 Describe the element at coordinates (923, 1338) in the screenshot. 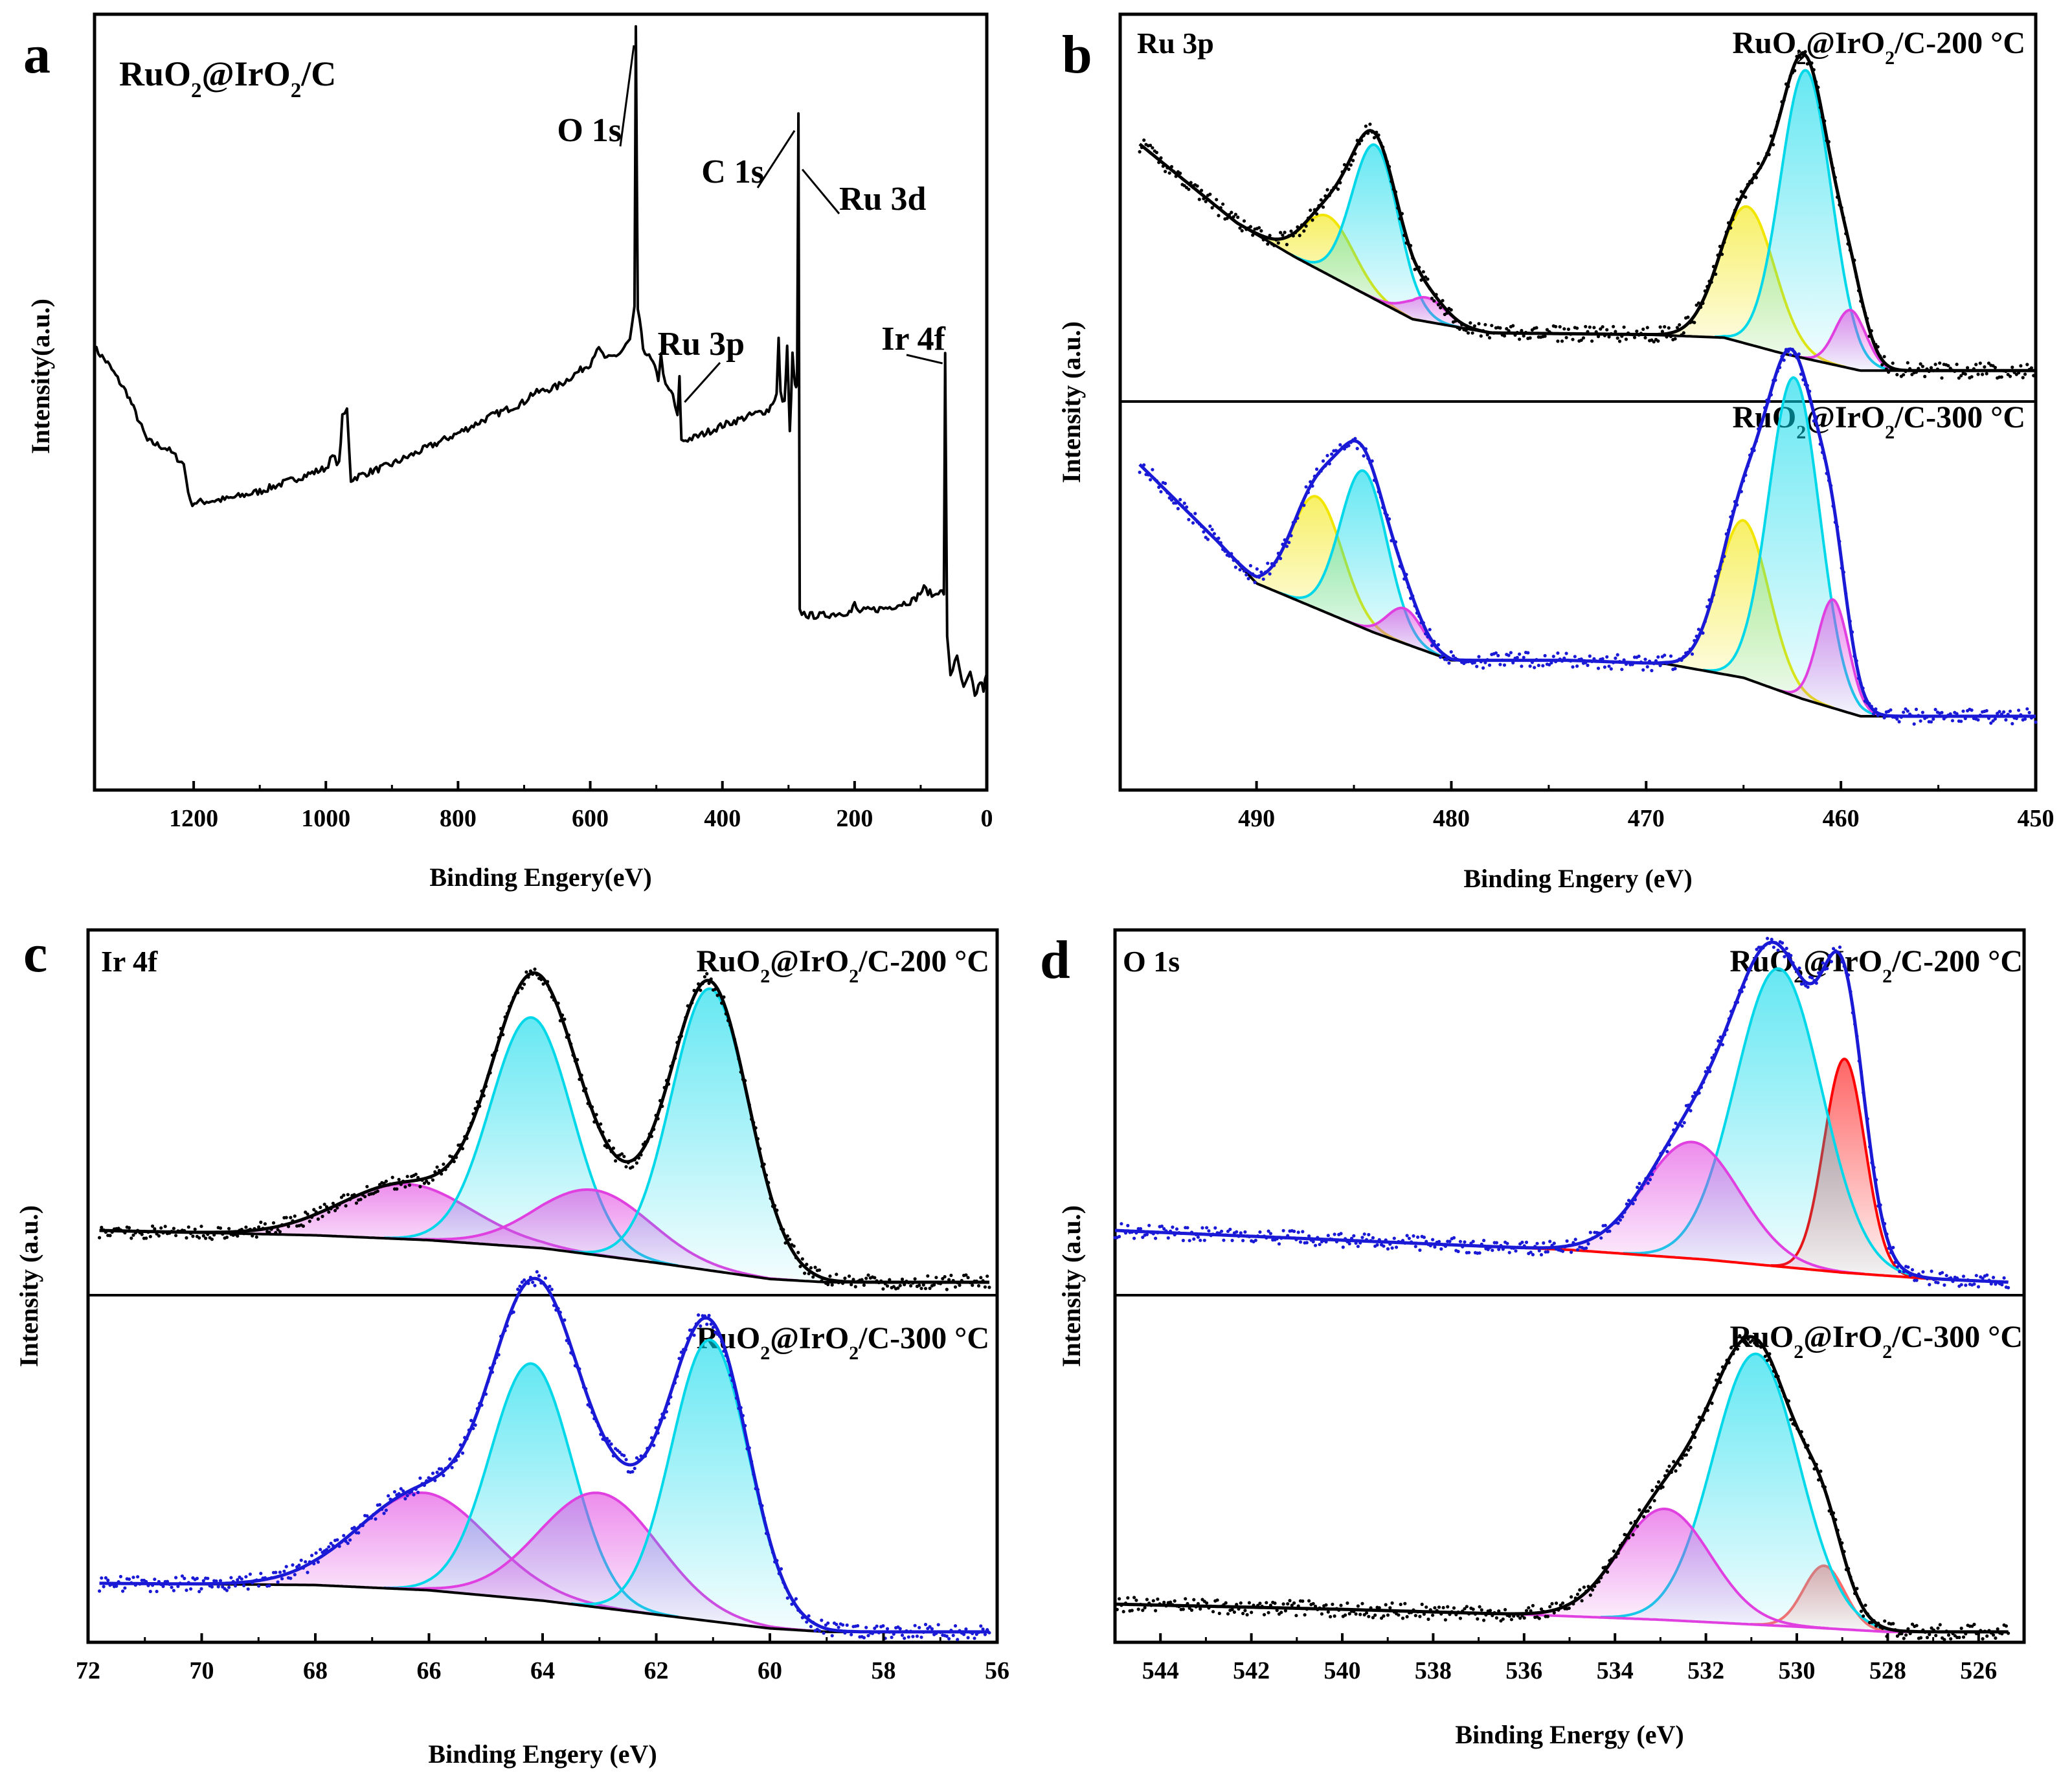

I see `panel-c-sample-label-part: /C-300 °C` at that location.